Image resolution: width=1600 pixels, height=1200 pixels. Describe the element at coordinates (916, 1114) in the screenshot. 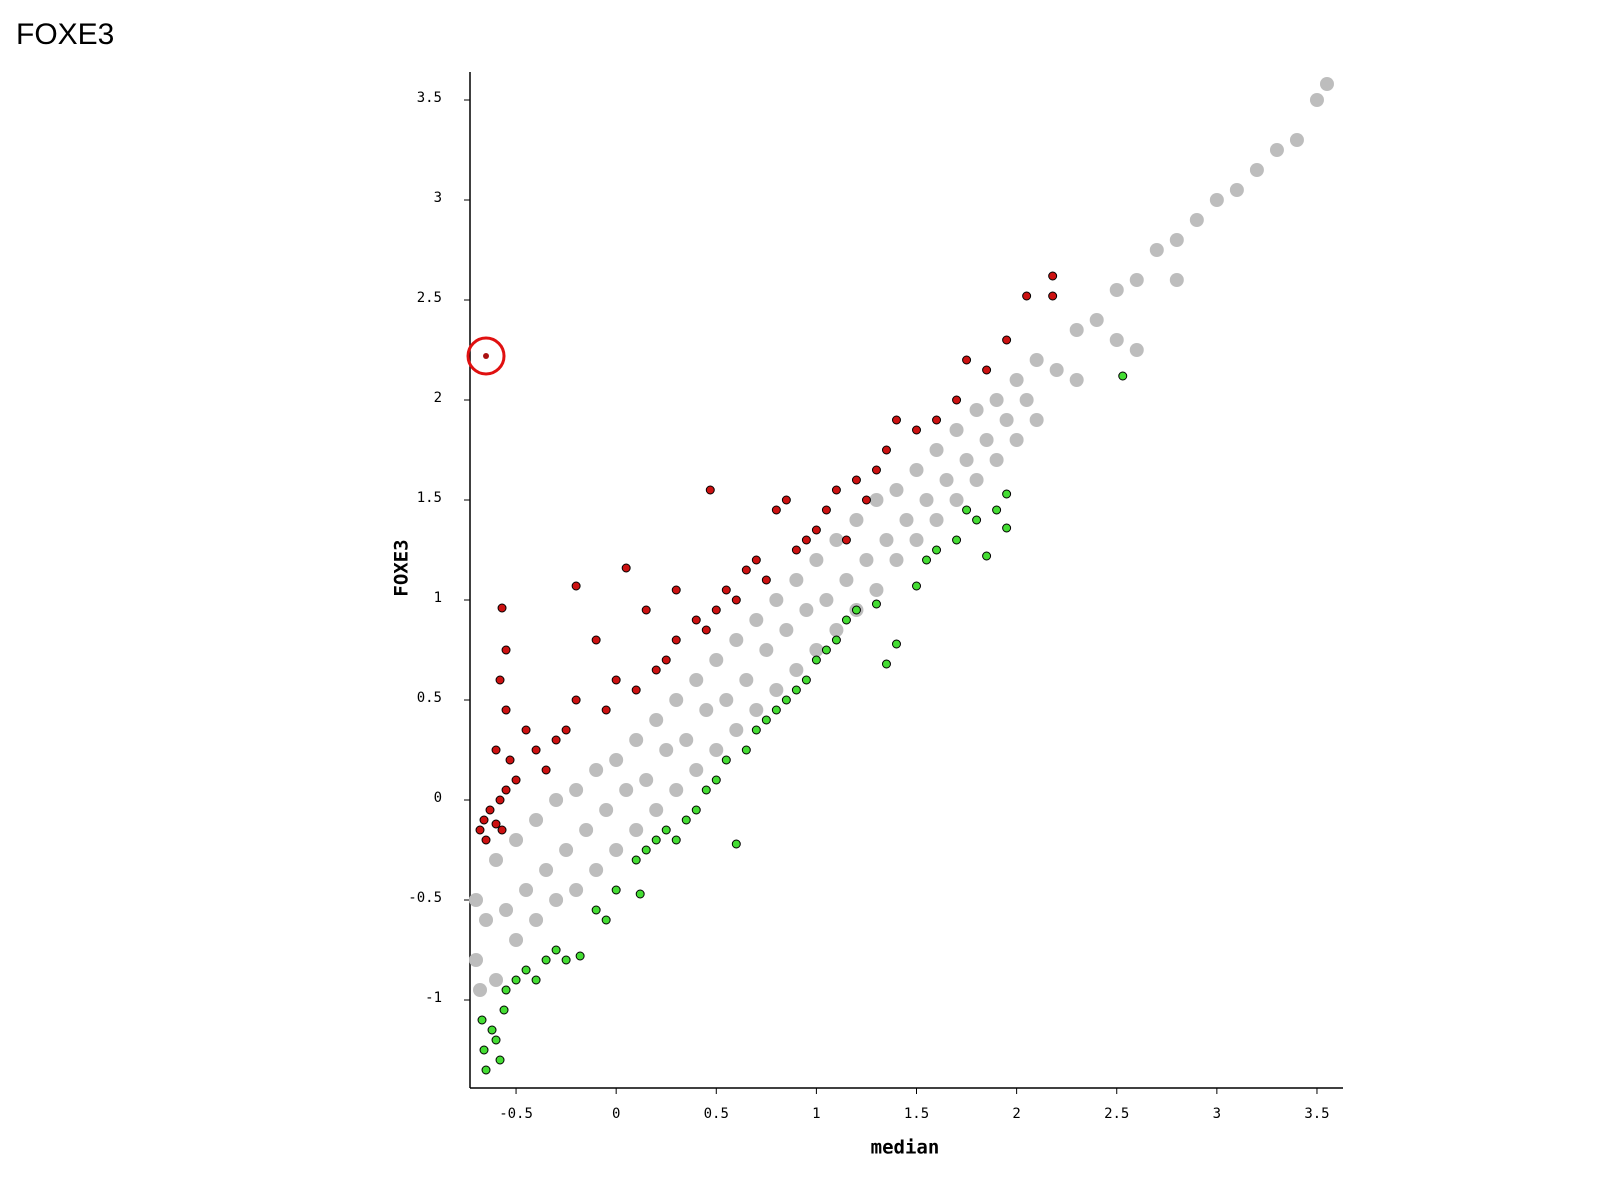

I see `x-tick-label: 1.5` at that location.